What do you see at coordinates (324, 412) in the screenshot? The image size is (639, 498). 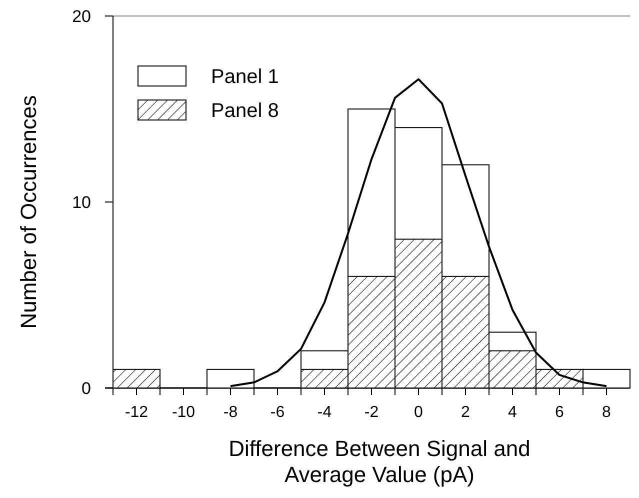 I see `x-tick-label: -4` at bounding box center [324, 412].